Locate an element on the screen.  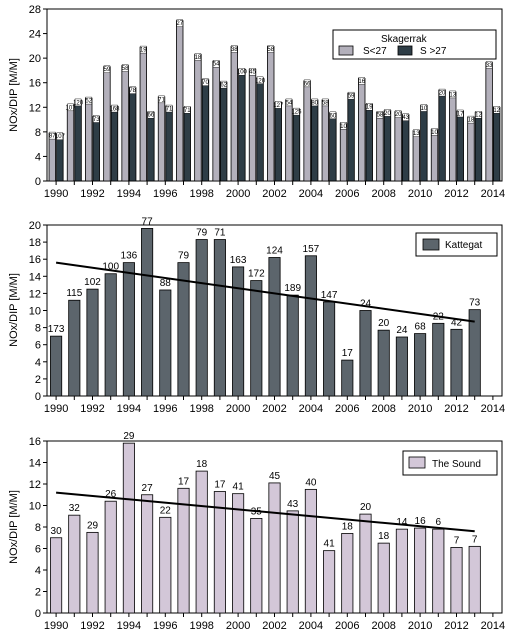
data-label: 7 is located at coordinates (457, 540).